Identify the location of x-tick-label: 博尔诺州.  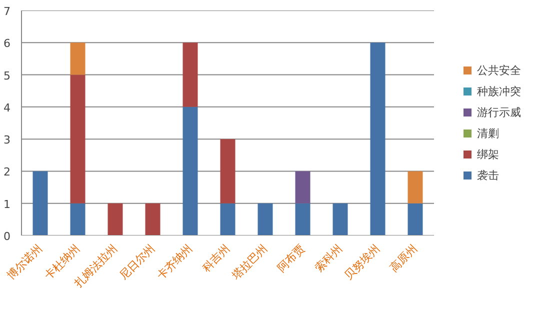
(24, 262).